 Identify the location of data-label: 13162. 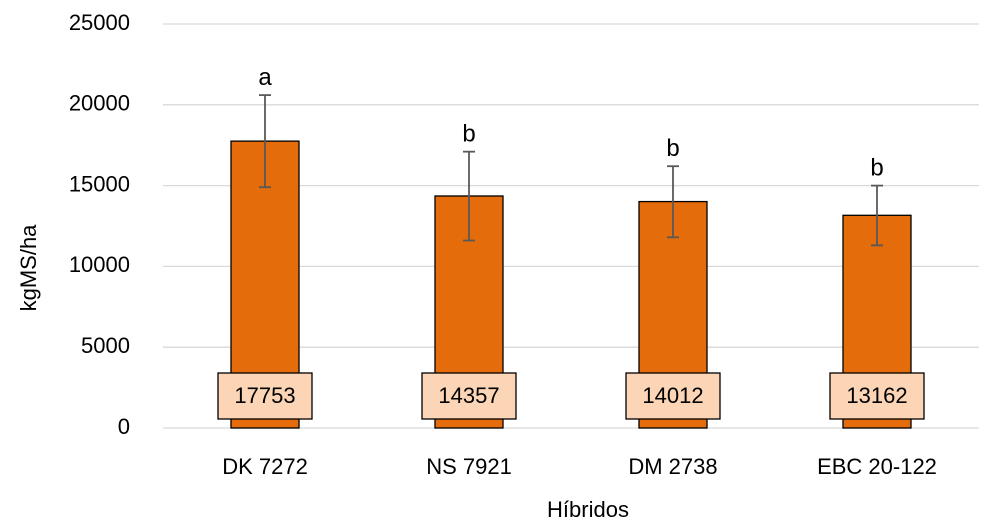
(876, 395).